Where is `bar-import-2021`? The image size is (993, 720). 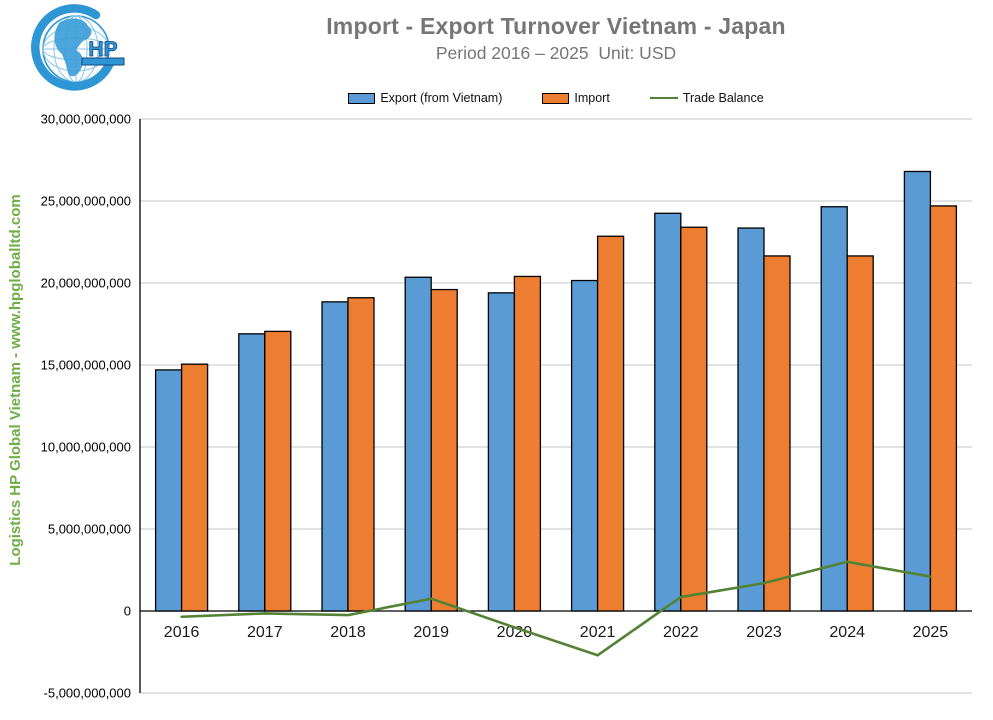 bar-import-2021 is located at coordinates (610, 423).